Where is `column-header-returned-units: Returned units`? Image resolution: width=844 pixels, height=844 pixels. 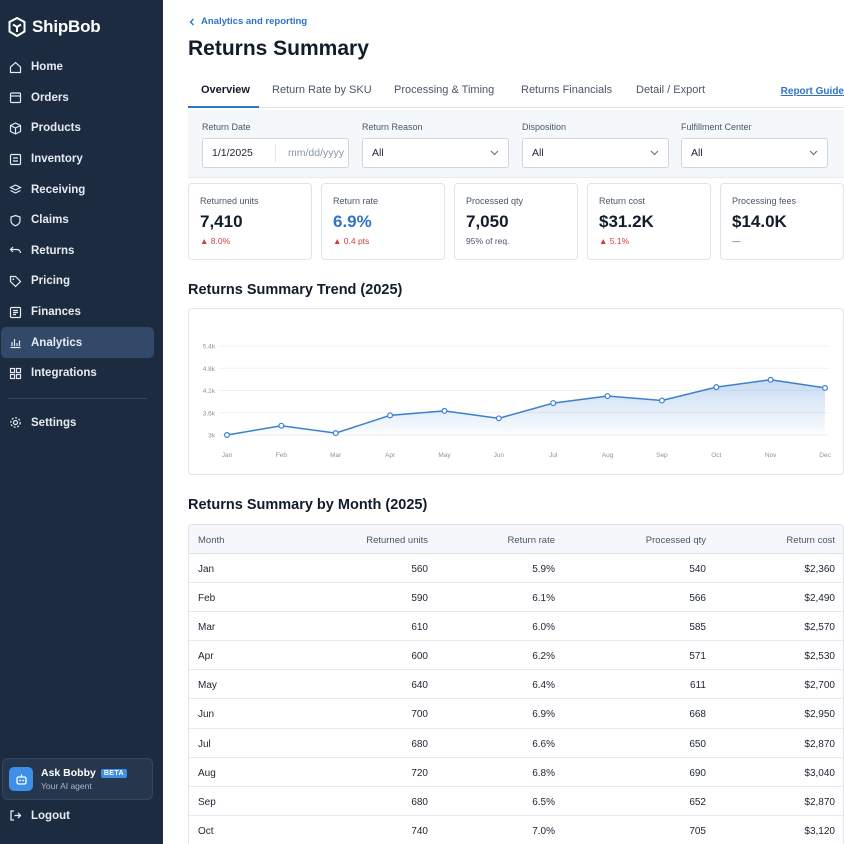
column-header-returned-units: Returned units is located at coordinates (397, 540).